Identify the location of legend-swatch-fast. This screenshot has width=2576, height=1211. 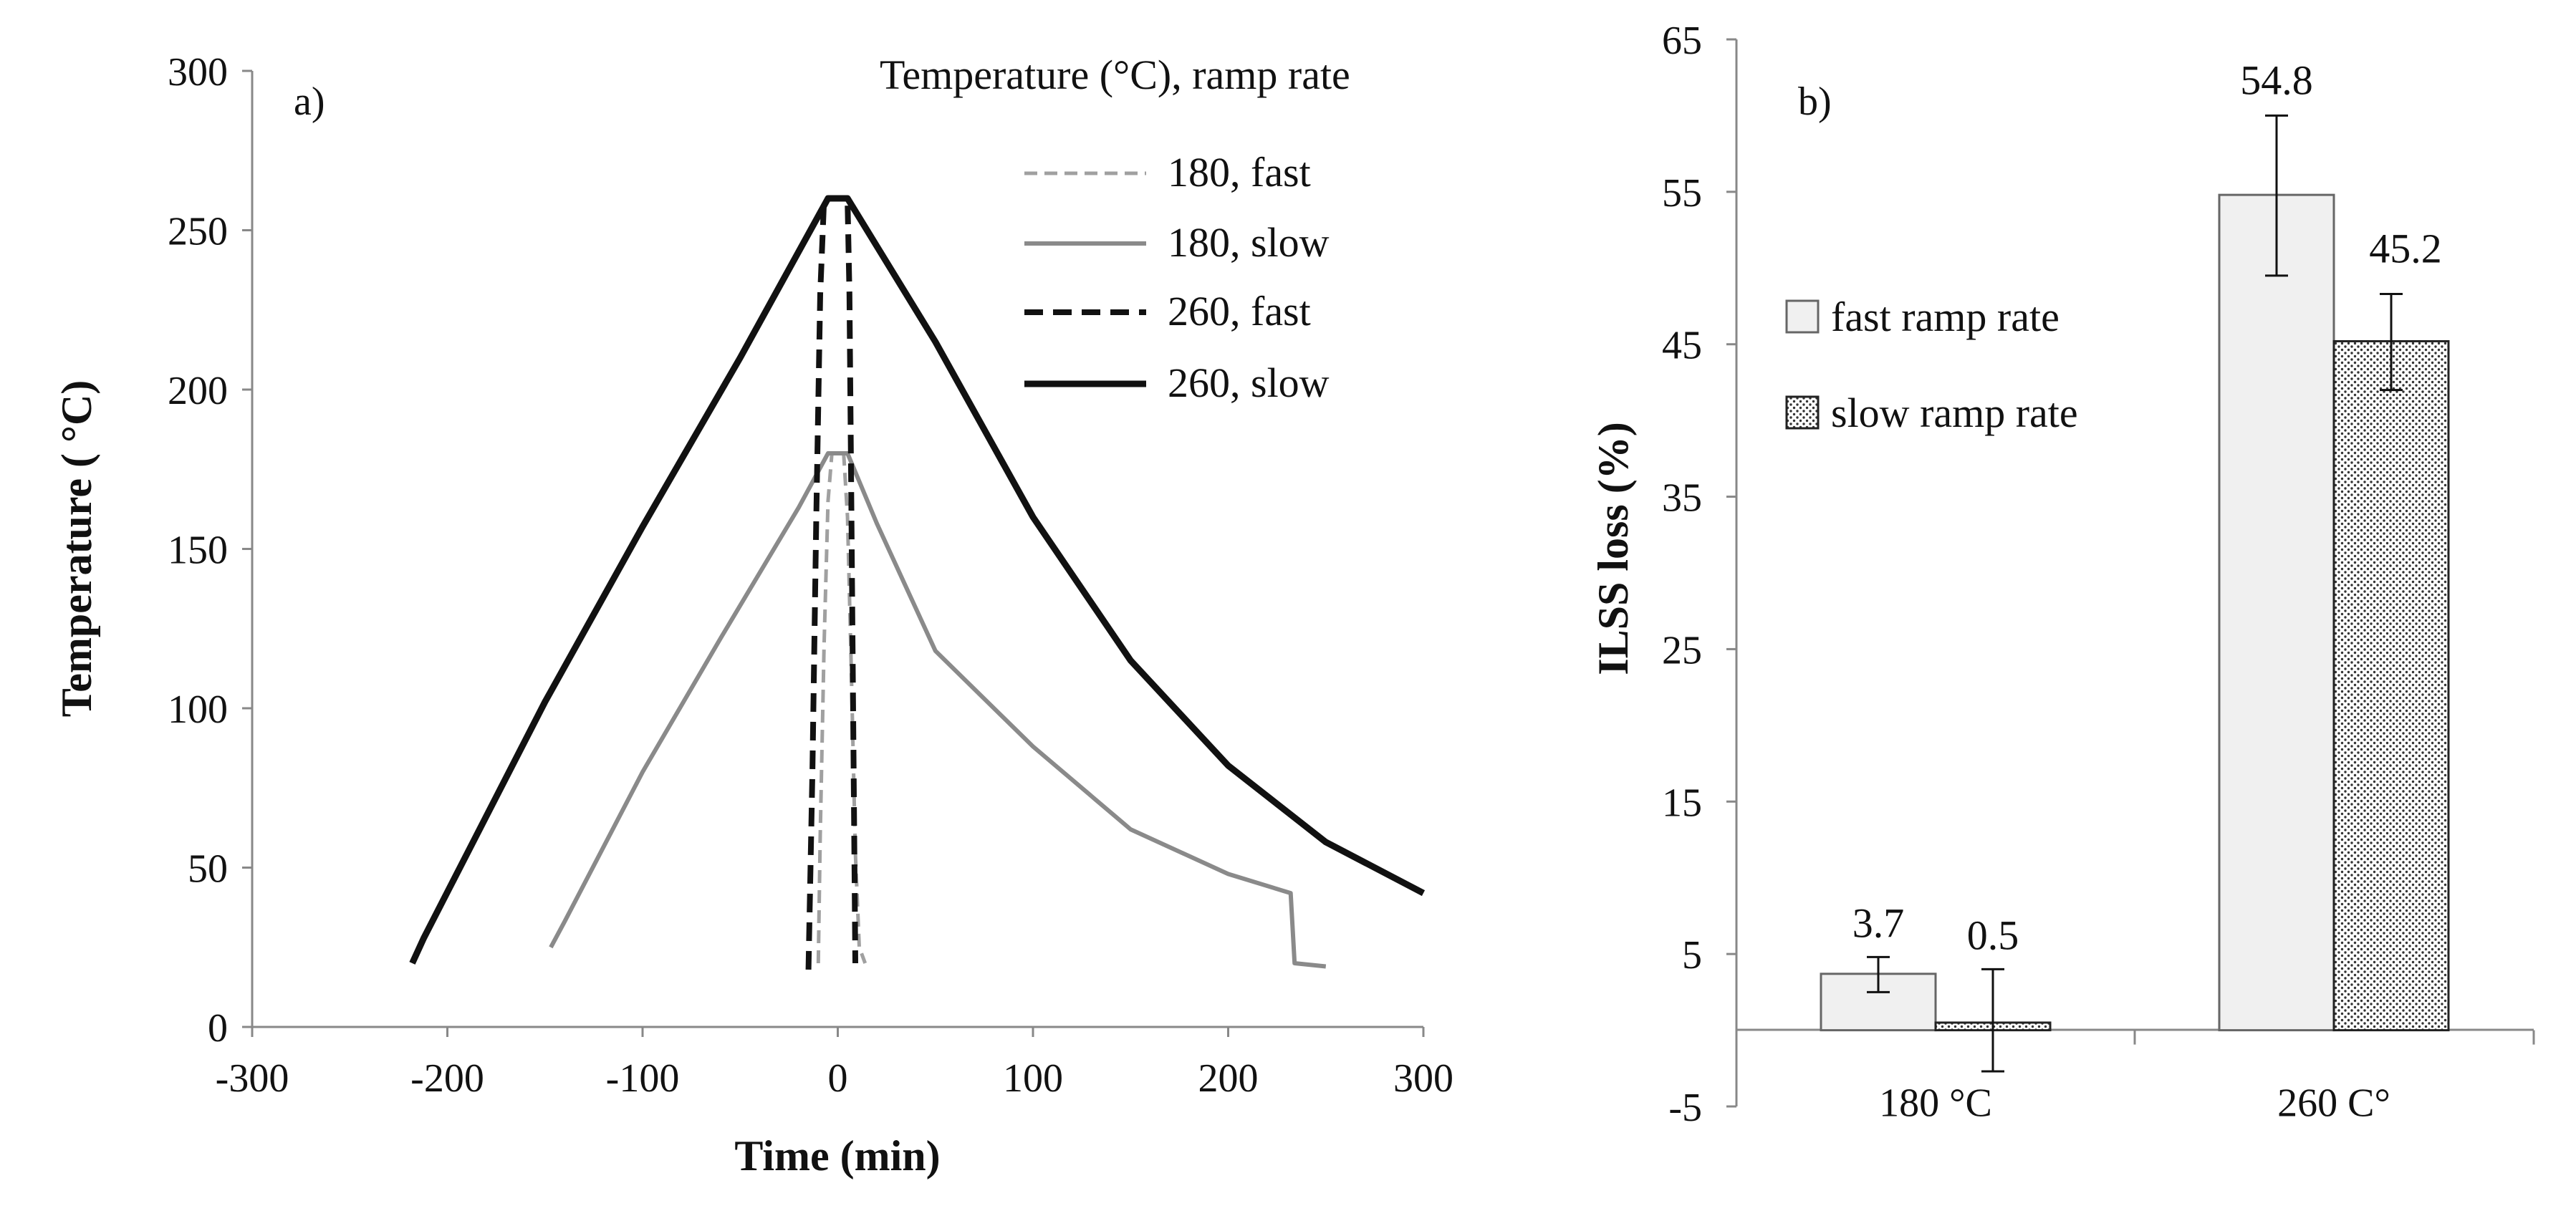
(1802, 316).